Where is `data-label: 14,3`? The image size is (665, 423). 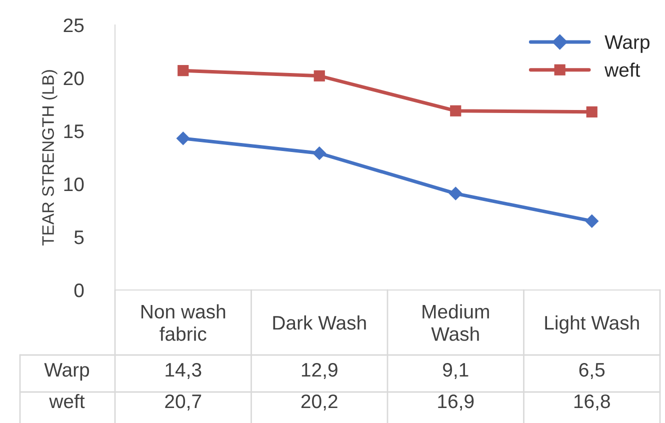
data-label: 14,3 is located at coordinates (184, 371).